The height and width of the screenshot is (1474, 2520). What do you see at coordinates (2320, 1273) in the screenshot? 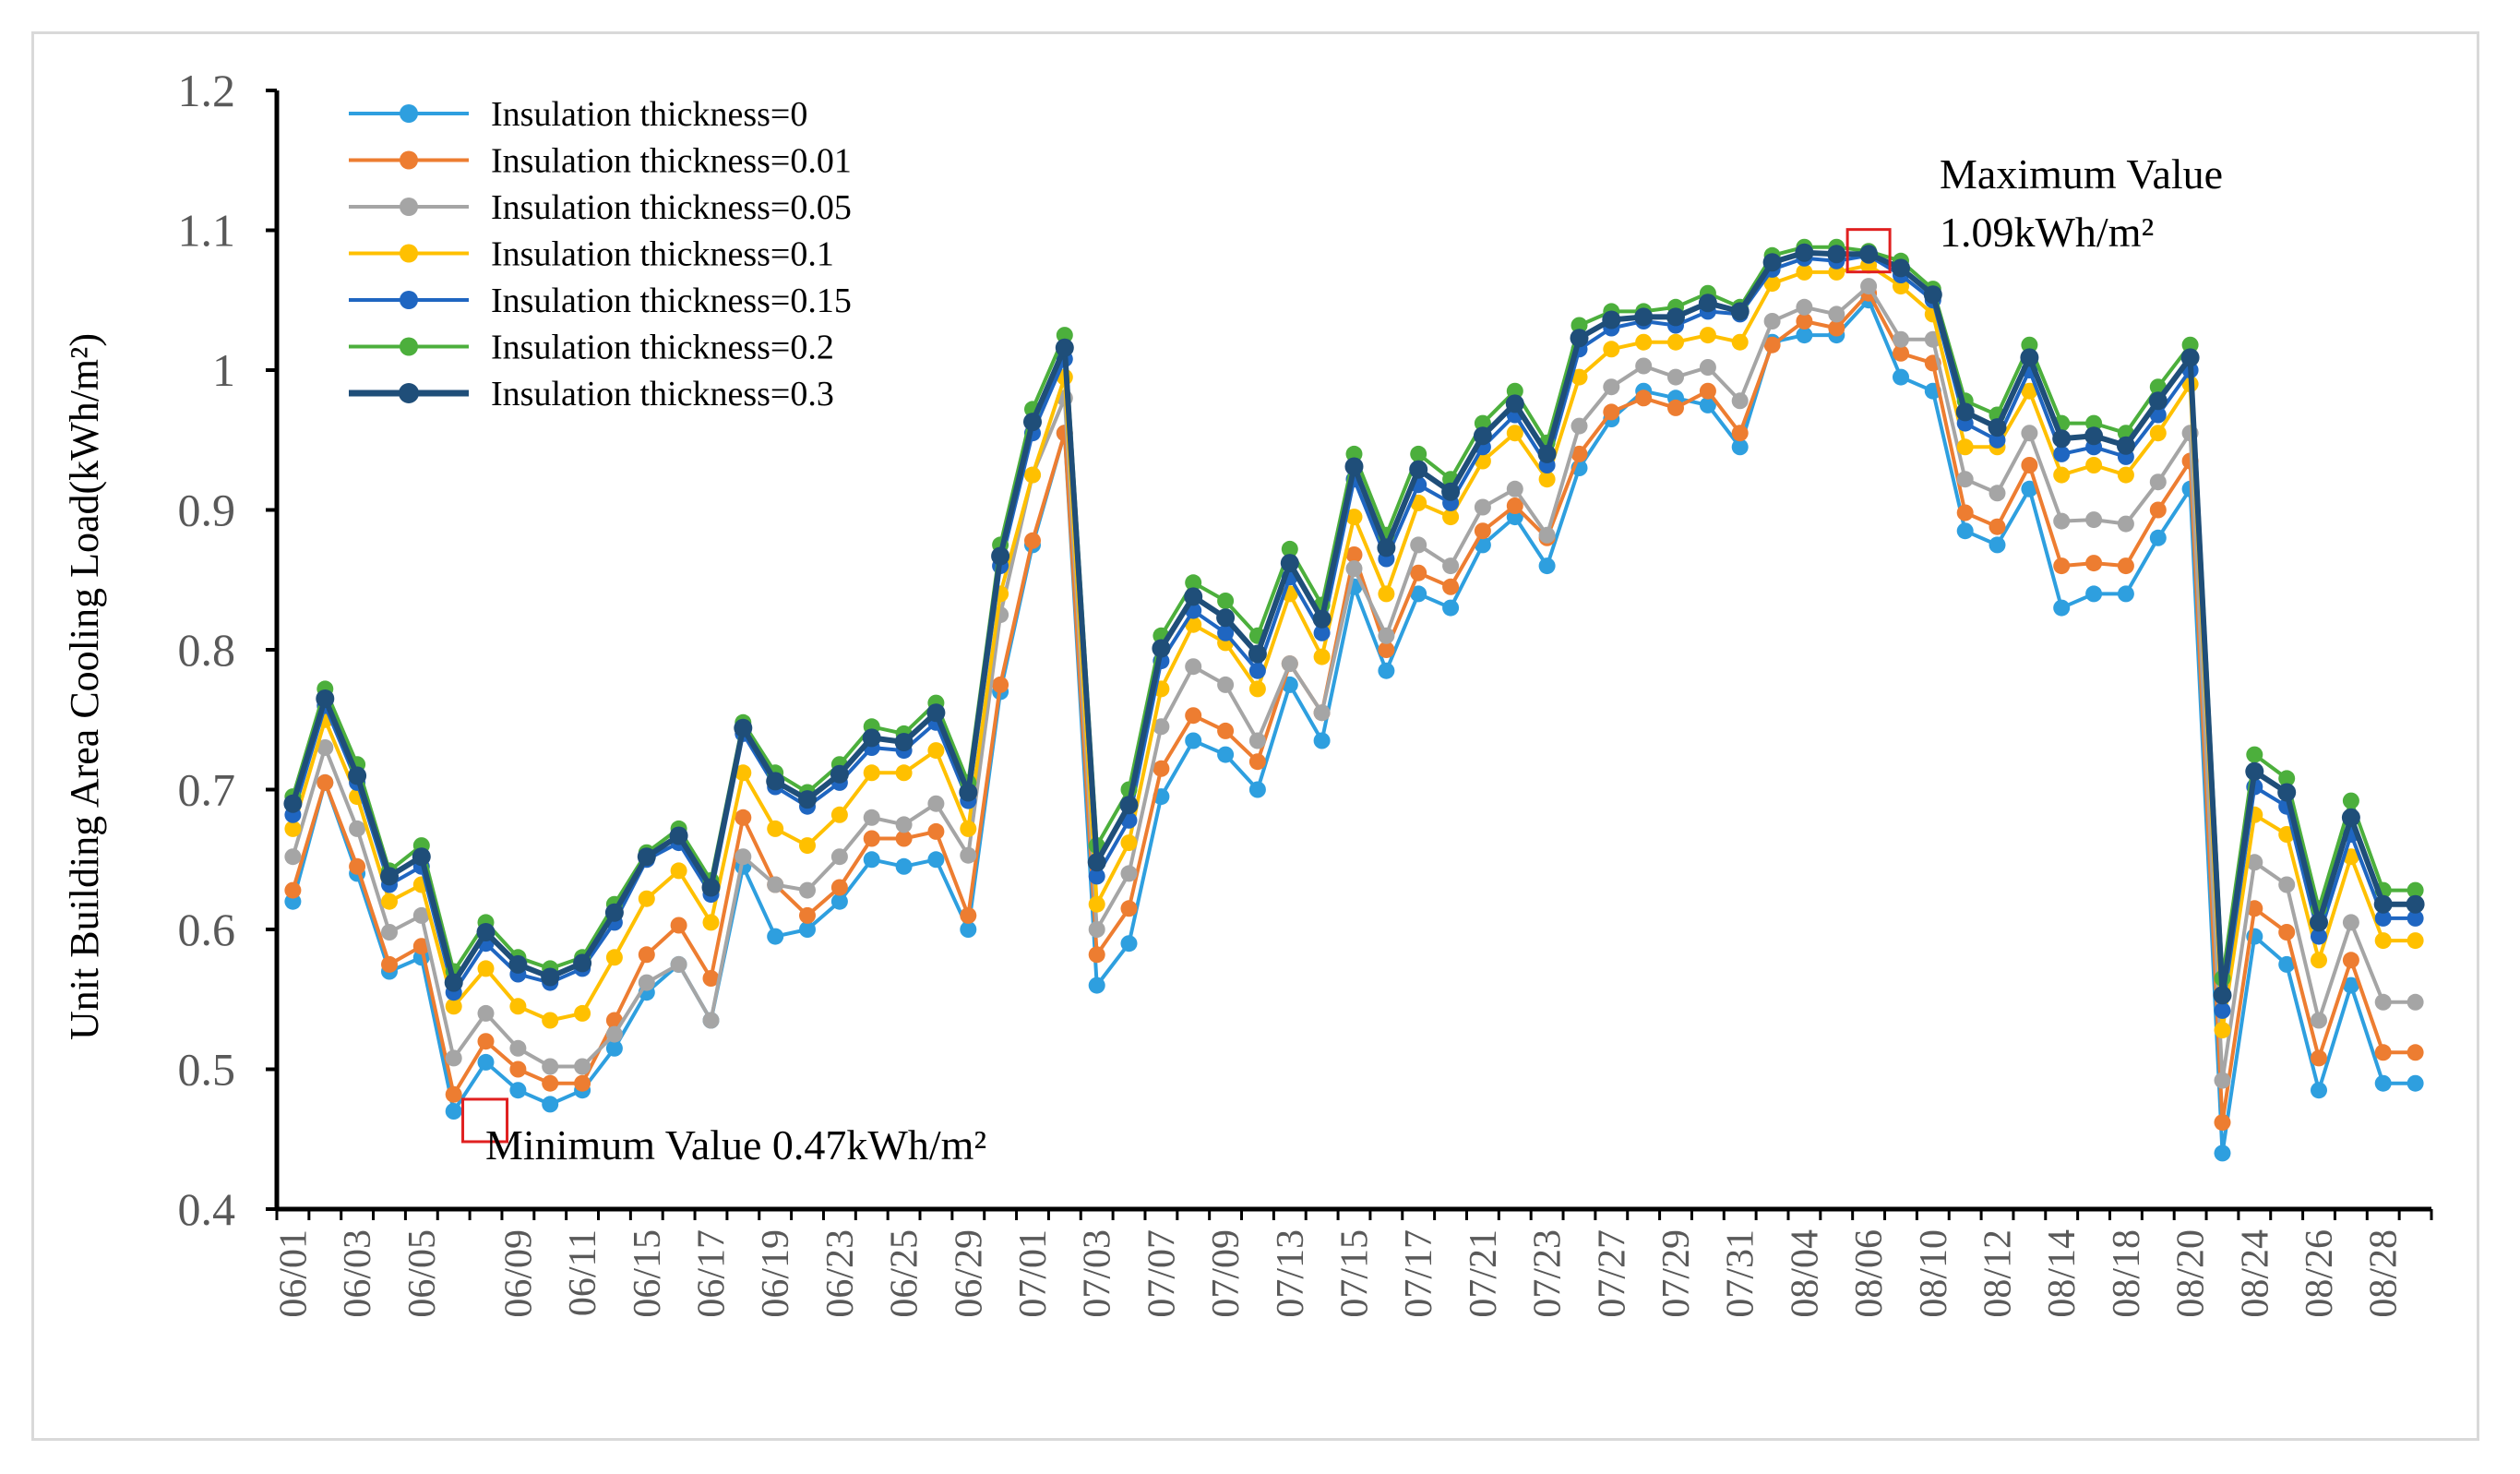
I see `x-tick-label: 08/26` at bounding box center [2320, 1273].